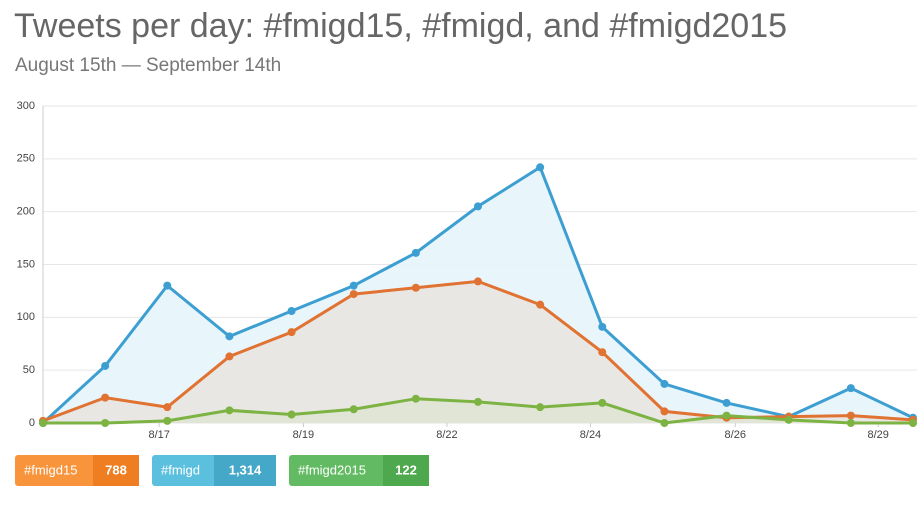  I want to click on legend-total: 122, so click(406, 469).